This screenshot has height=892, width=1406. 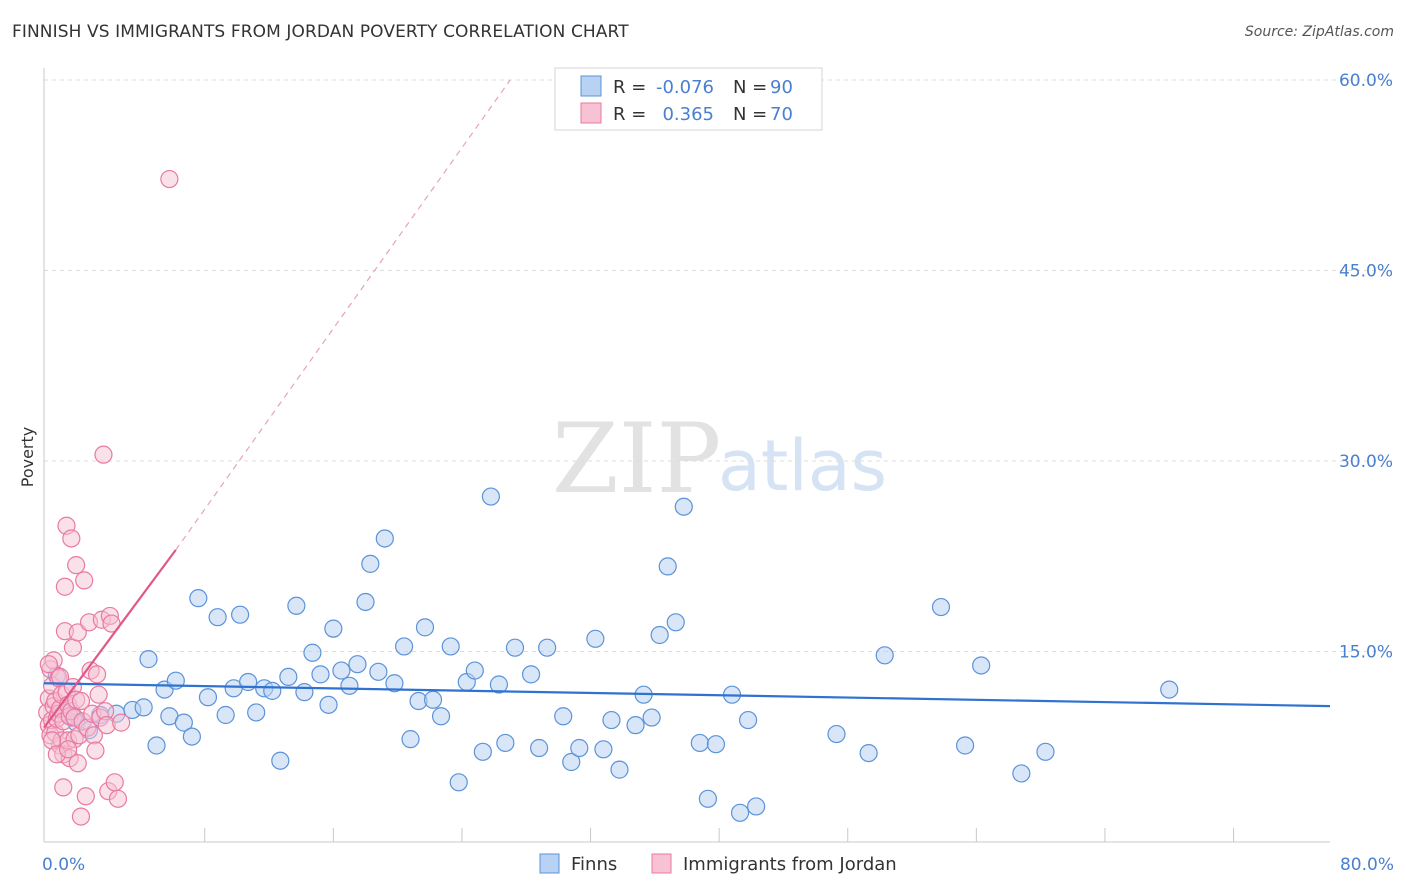 I want to click on jordan-series, so click(x=108, y=497).